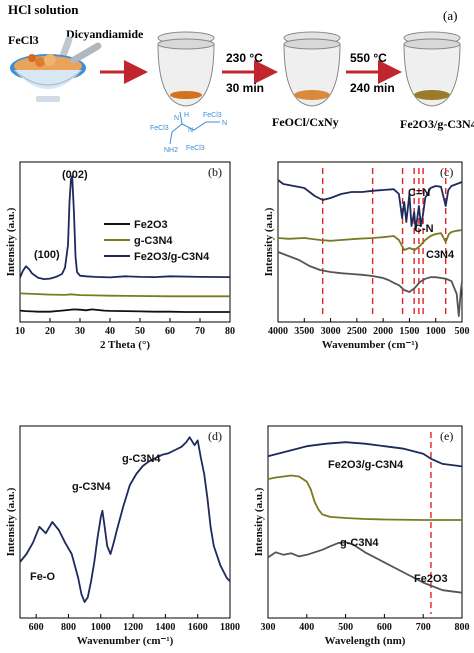  I want to click on panel-a-tag: (a), so click(450, 15).